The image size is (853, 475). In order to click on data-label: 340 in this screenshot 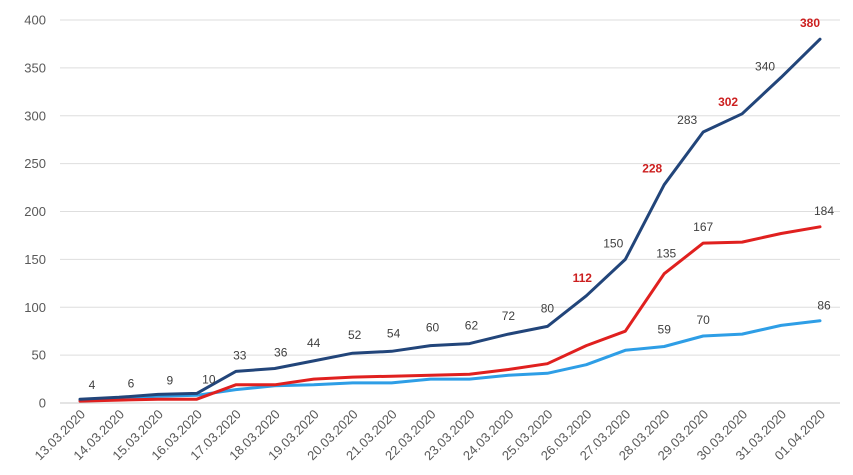, I will do `click(765, 66)`.